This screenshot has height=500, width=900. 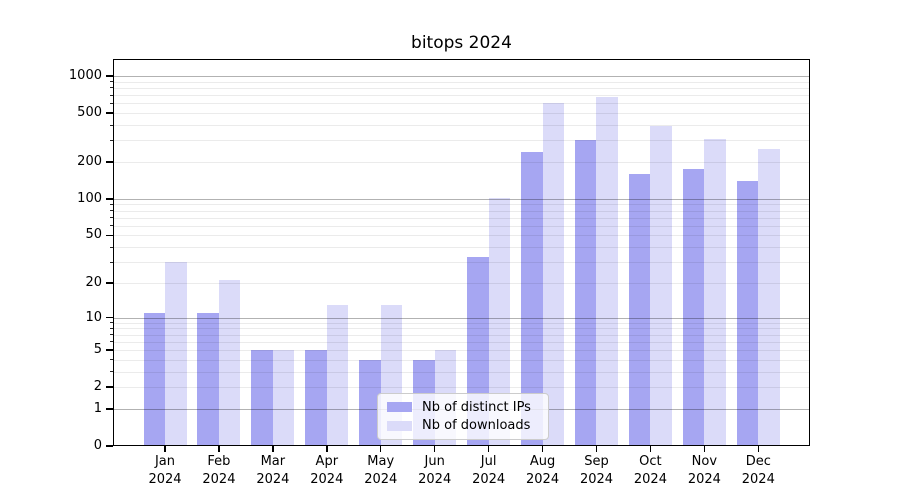 What do you see at coordinates (97, 350) in the screenshot?
I see `y-tick-label-5: 5` at bounding box center [97, 350].